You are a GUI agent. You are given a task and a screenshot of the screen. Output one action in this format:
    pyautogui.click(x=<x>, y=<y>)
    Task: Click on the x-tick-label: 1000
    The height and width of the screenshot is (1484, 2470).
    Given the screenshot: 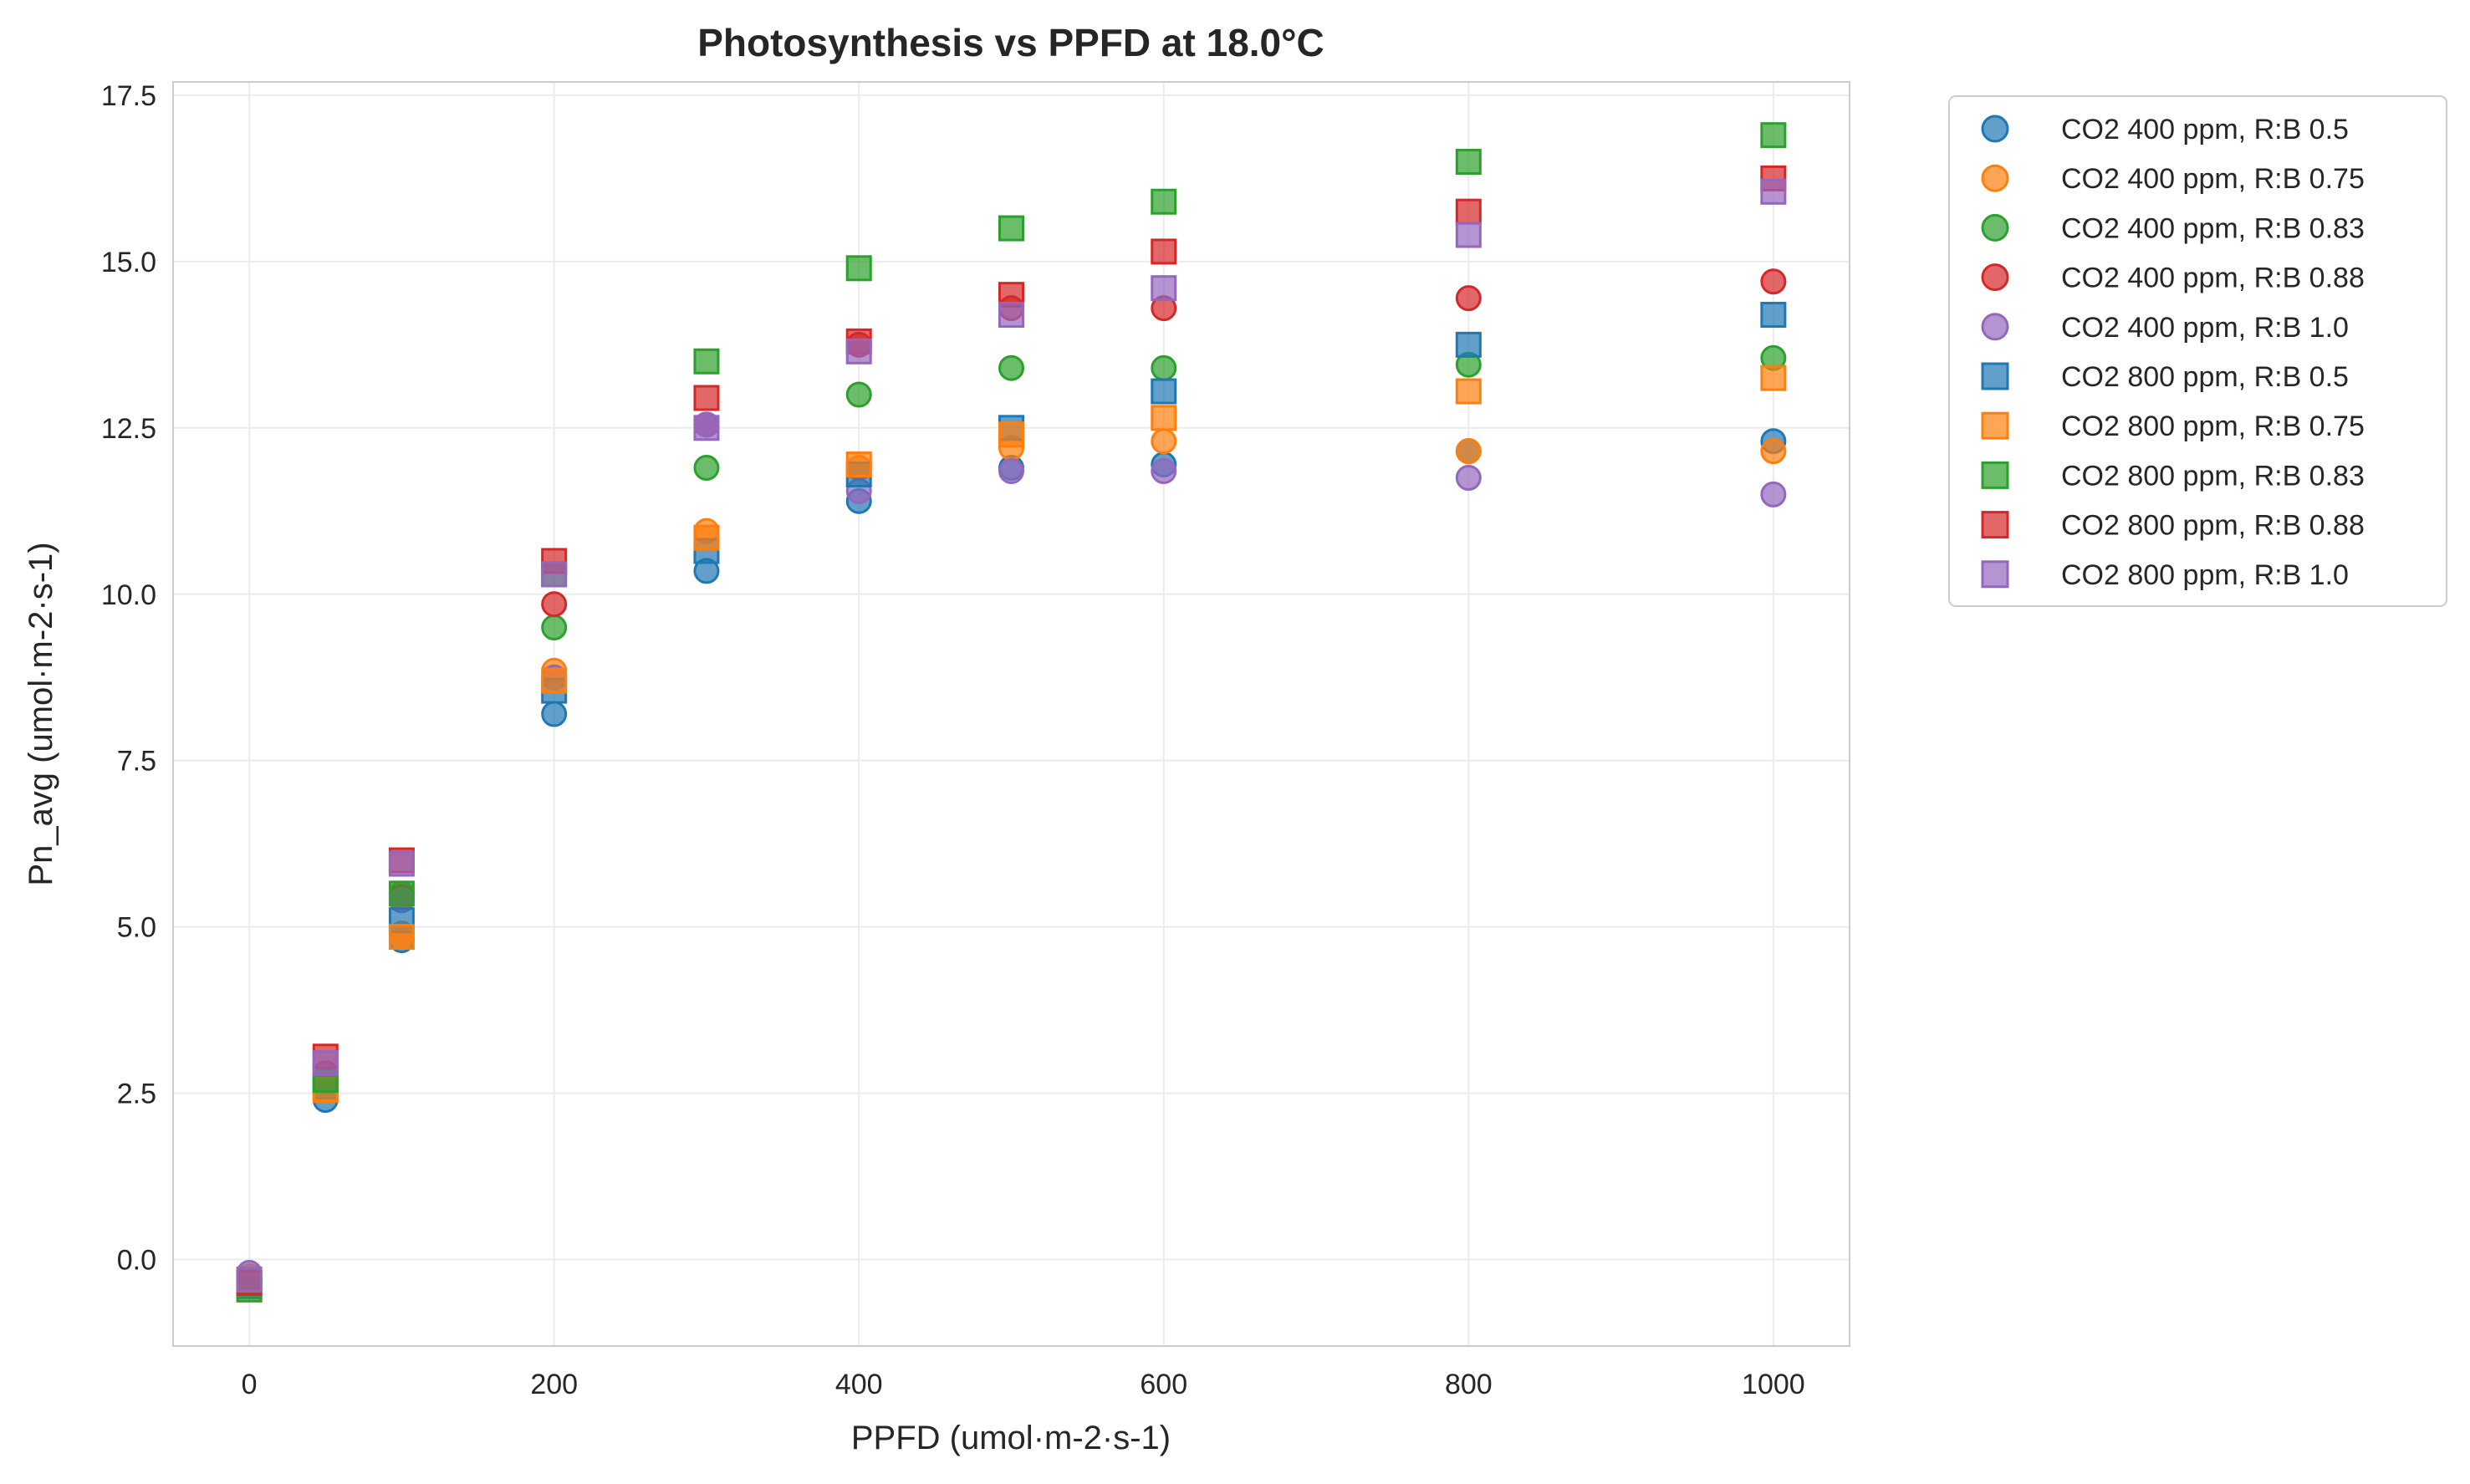 What is the action you would take?
    pyautogui.click(x=1774, y=1384)
    